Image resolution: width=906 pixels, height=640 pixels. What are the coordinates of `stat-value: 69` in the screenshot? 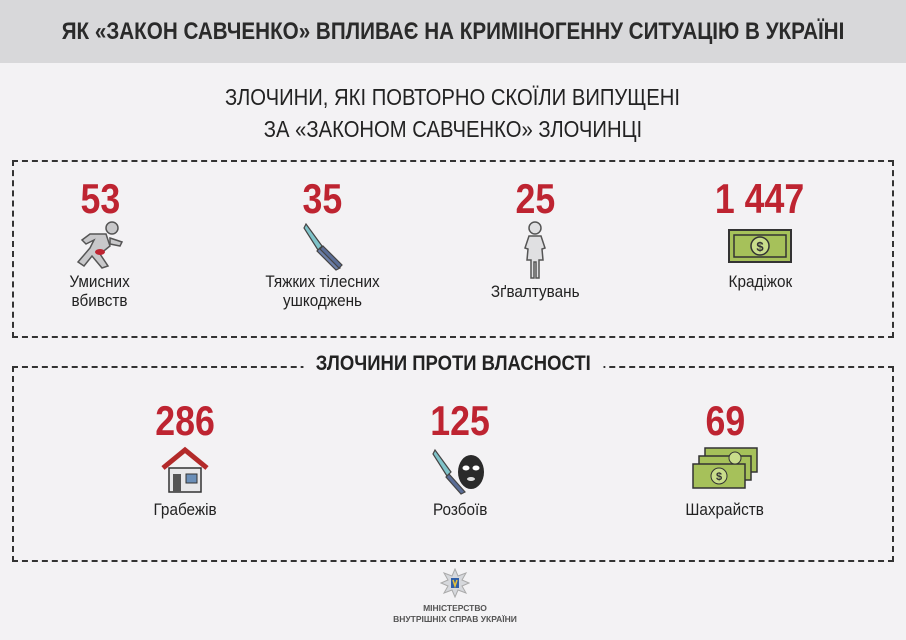 It's located at (725, 420).